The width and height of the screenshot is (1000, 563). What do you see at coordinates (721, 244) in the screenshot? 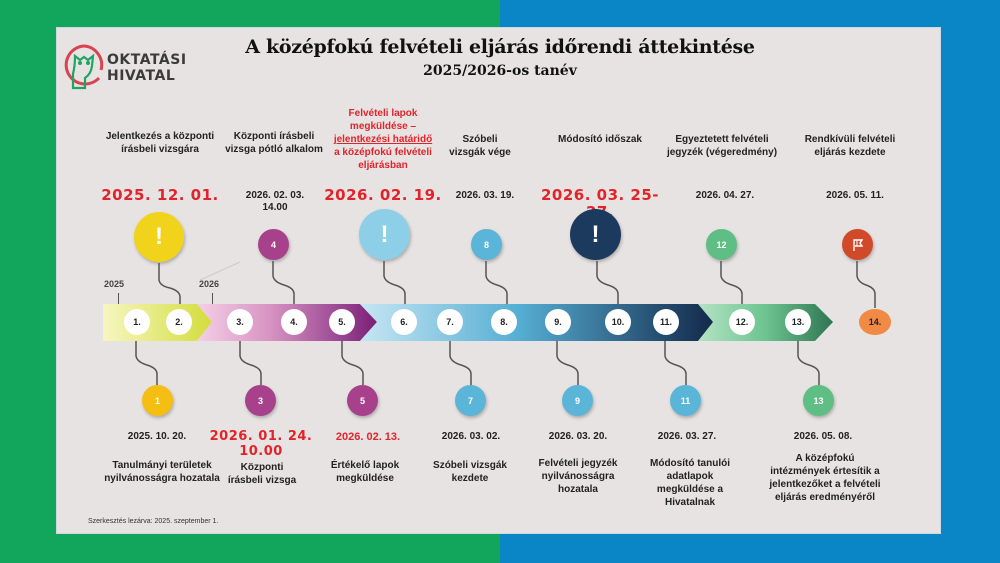
I see `step-bubble-12: 12` at bounding box center [721, 244].